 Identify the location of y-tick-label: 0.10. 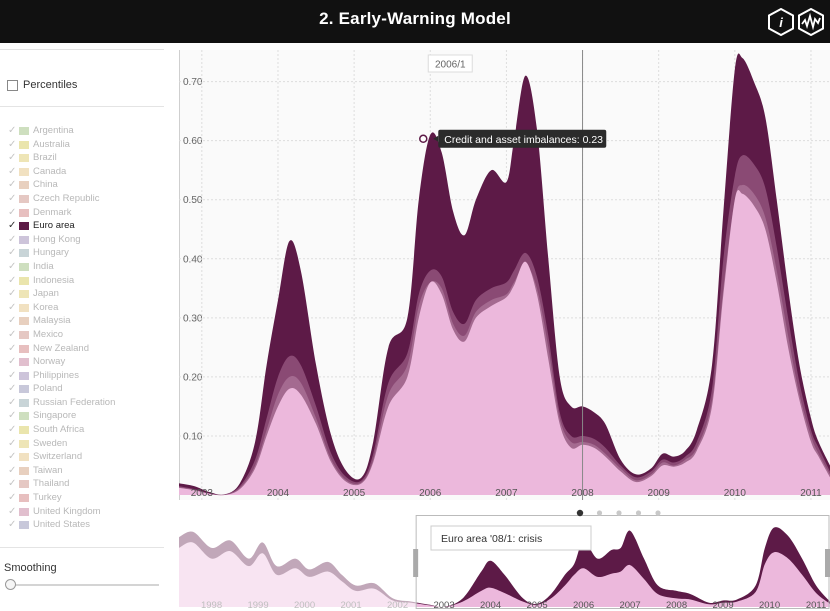
(193, 436).